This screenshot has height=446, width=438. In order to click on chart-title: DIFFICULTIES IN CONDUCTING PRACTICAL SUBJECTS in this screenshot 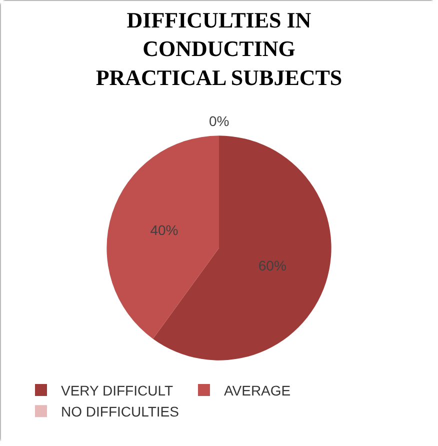, I will do `click(219, 49)`.